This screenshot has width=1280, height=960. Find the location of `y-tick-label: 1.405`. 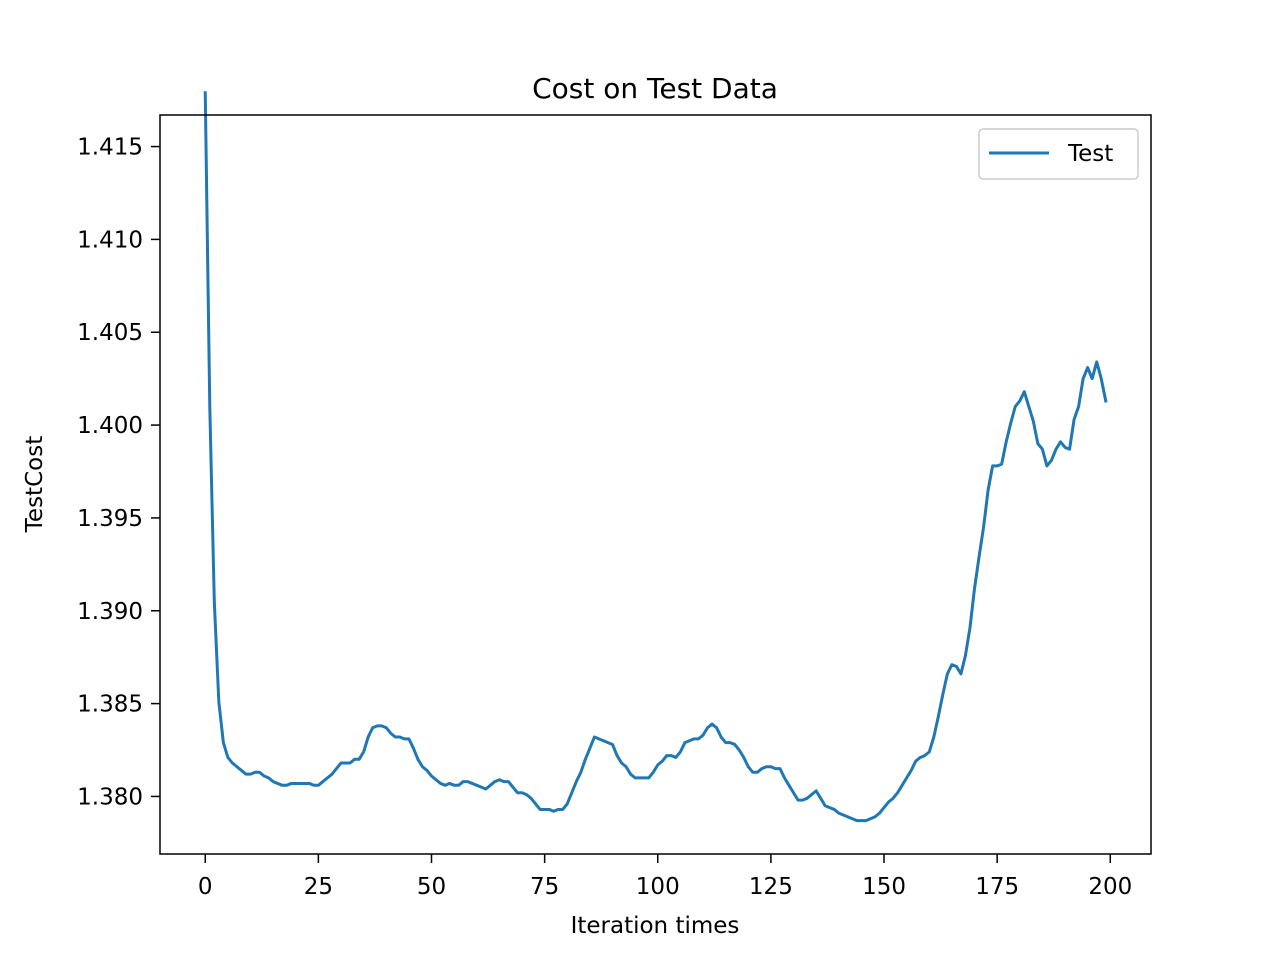

y-tick-label: 1.405 is located at coordinates (110, 333).